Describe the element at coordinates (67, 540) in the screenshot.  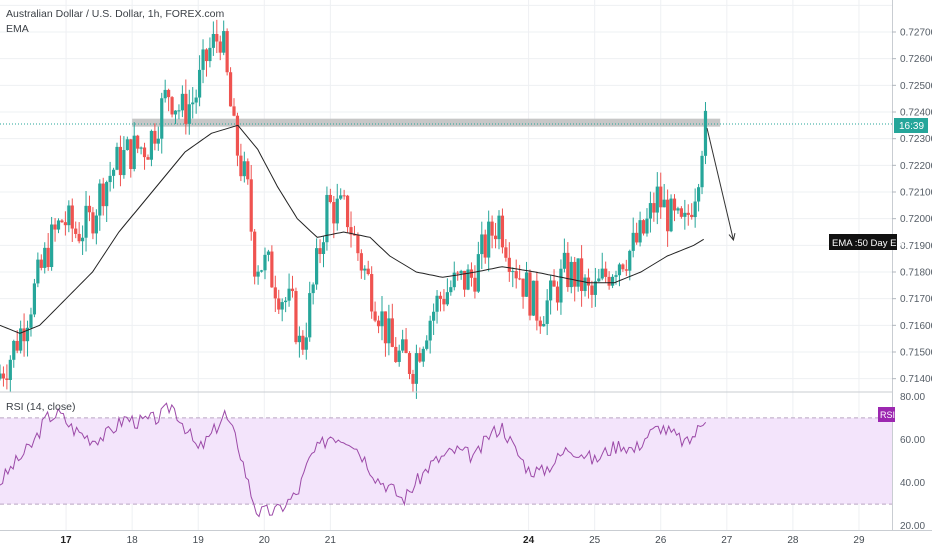
I see `time-tick-label: 17` at that location.